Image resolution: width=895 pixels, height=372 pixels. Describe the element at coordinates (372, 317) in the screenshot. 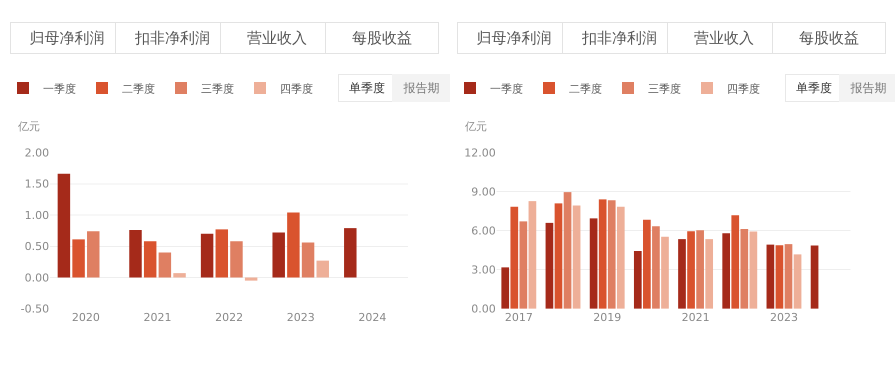

I see `x-tick-label: 2024` at that location.